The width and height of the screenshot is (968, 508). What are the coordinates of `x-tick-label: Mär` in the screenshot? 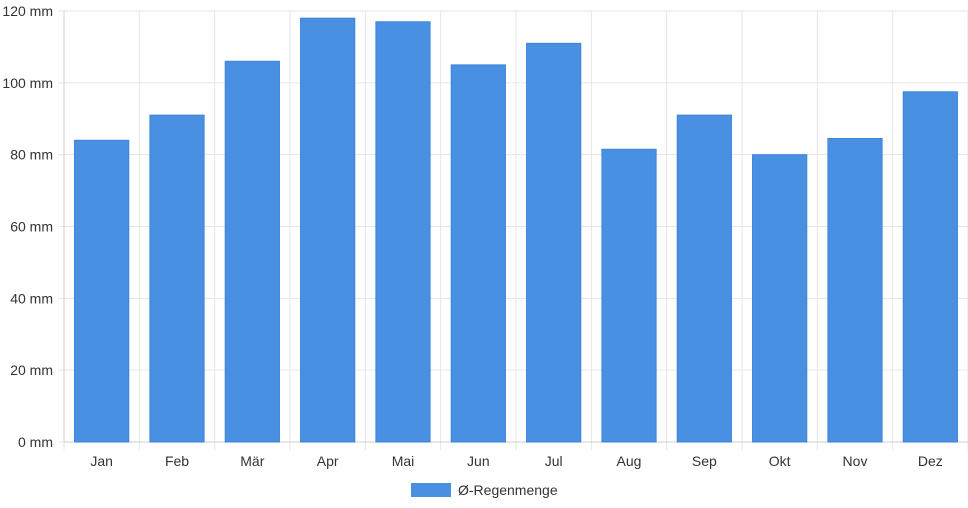 It's located at (252, 461).